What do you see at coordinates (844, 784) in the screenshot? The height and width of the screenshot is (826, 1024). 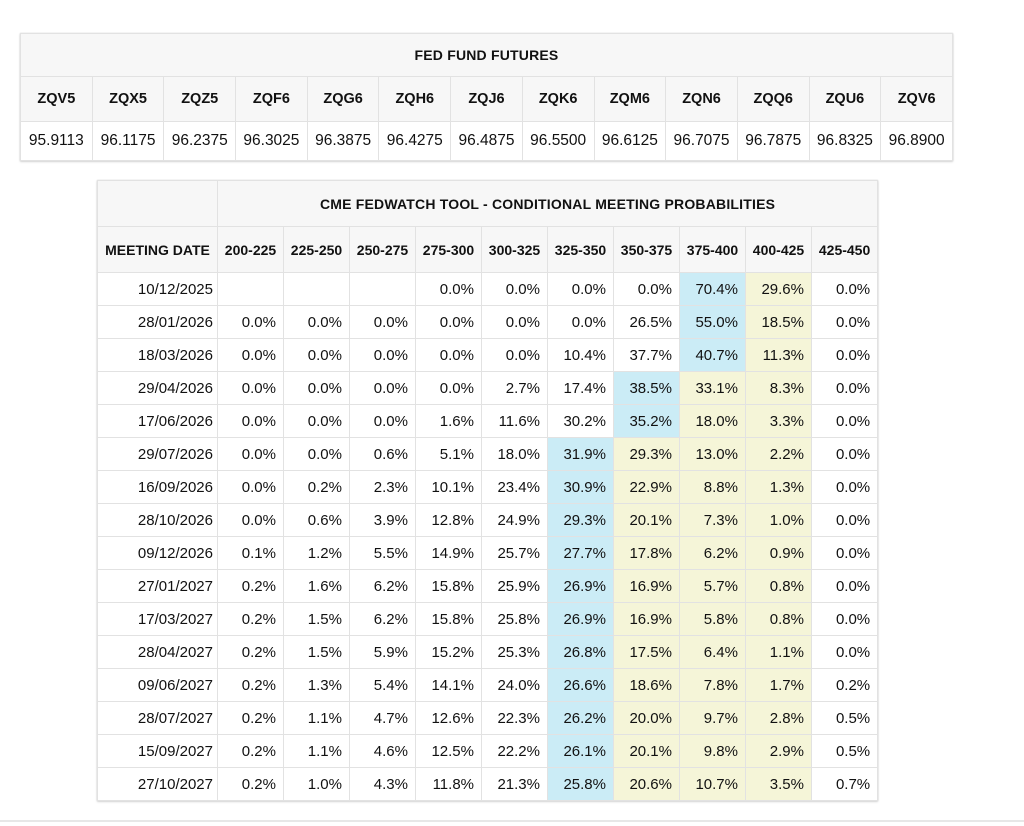 I see `probability-cell: 0.7%` at bounding box center [844, 784].